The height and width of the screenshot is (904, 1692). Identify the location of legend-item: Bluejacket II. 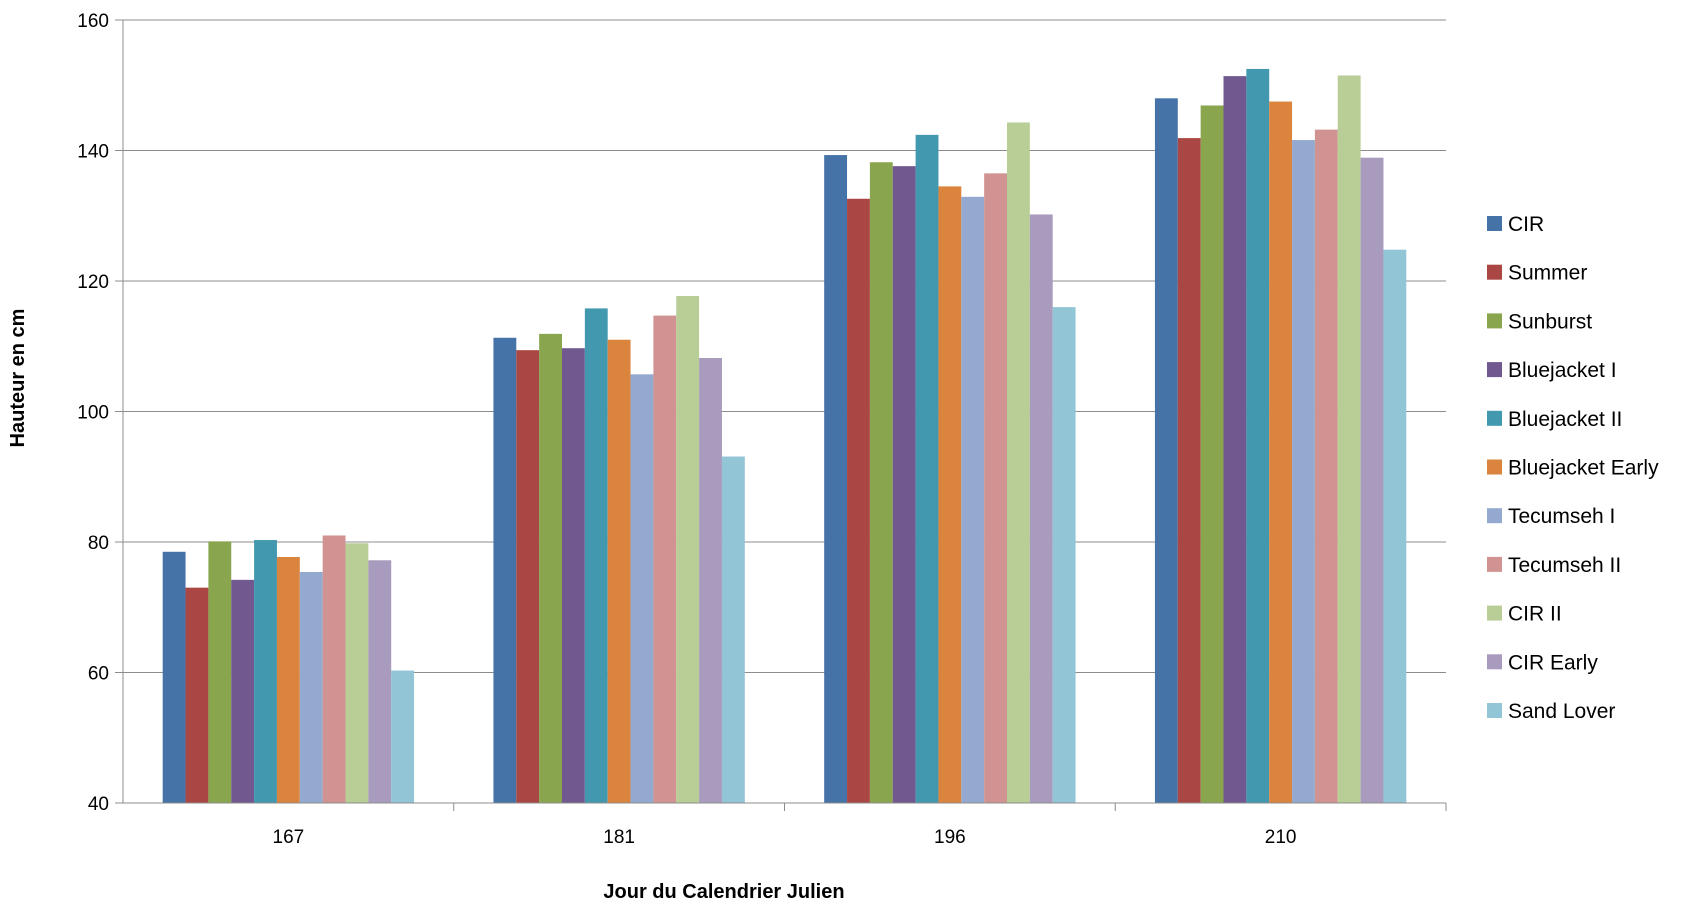
(1554, 419).